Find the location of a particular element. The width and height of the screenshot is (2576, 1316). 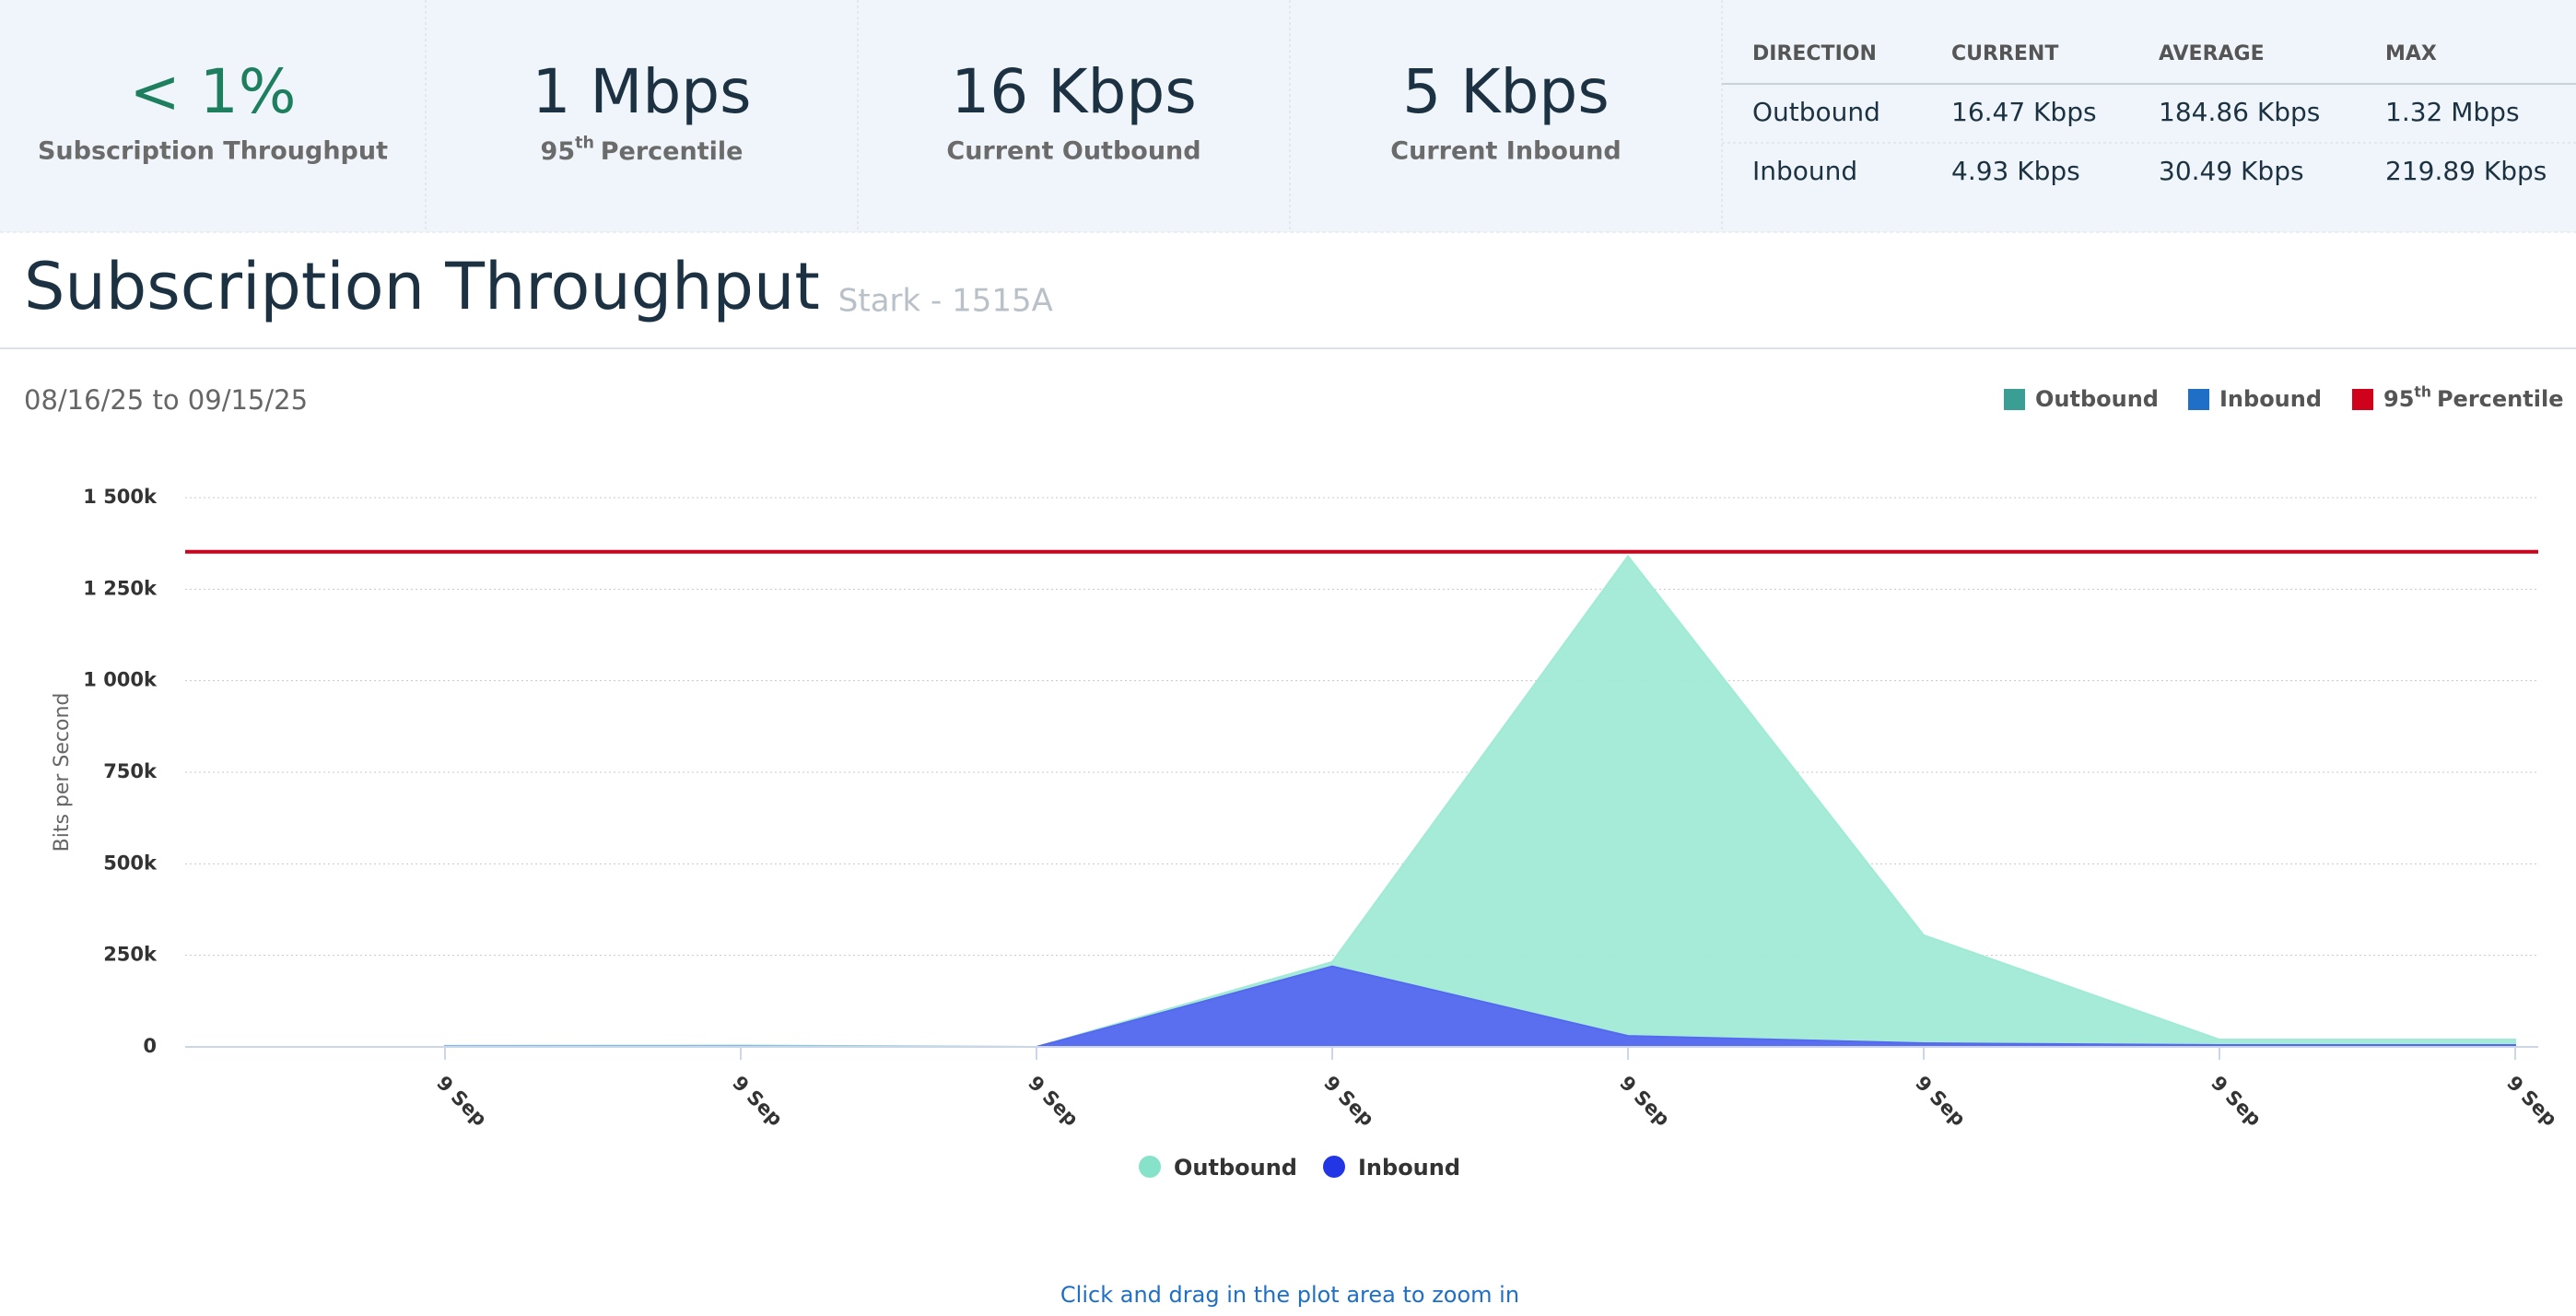

page-title: Subscription Throughput is located at coordinates (422, 286).